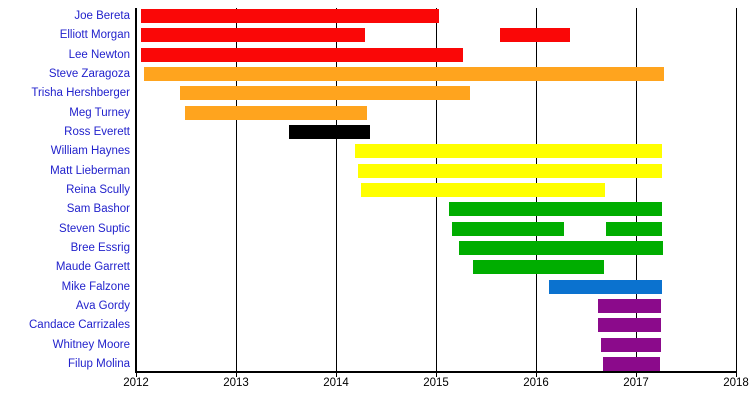 This screenshot has height=400, width=750. What do you see at coordinates (336, 383) in the screenshot?
I see `tick-label-2014: 2014` at bounding box center [336, 383].